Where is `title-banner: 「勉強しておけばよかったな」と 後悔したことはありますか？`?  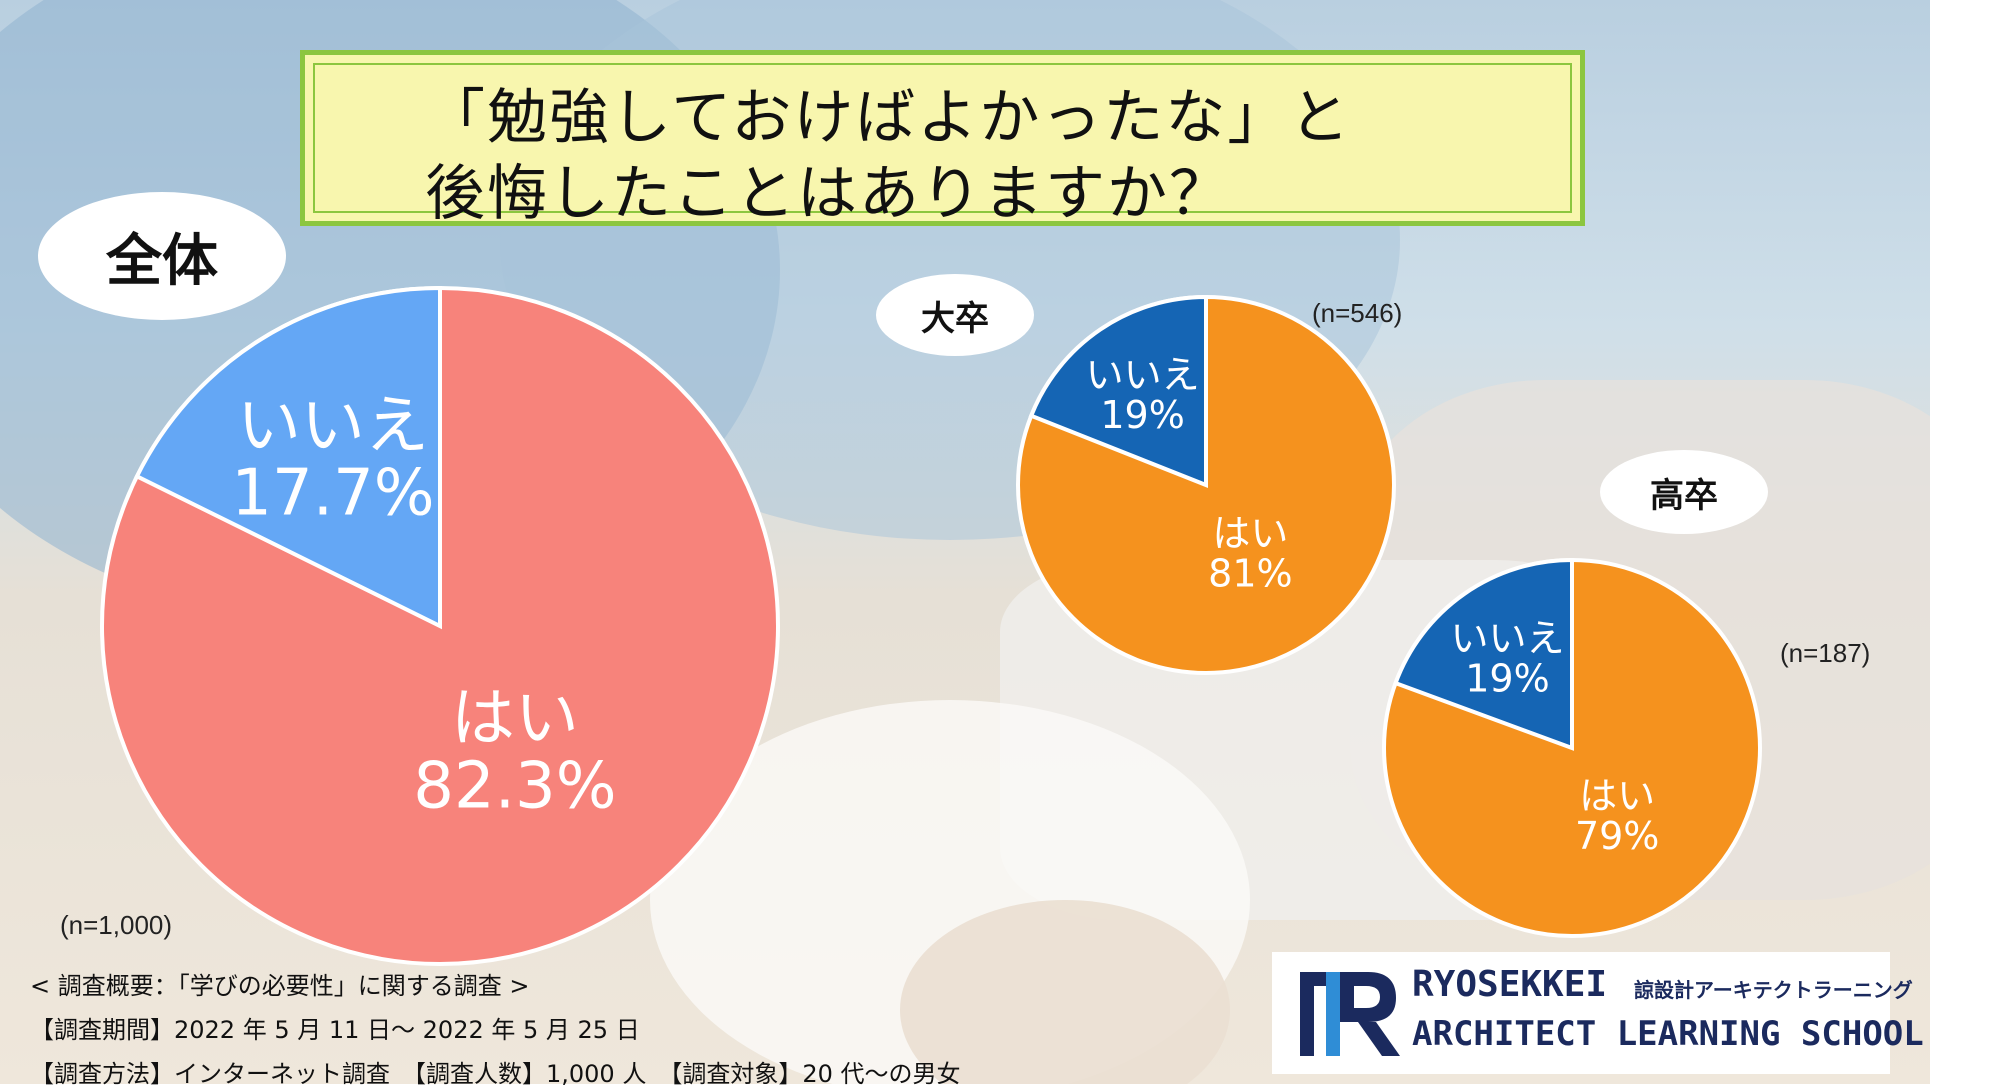 title-banner: 「勉強しておけばよかったな」と 後悔したことはありますか？ is located at coordinates (942, 139).